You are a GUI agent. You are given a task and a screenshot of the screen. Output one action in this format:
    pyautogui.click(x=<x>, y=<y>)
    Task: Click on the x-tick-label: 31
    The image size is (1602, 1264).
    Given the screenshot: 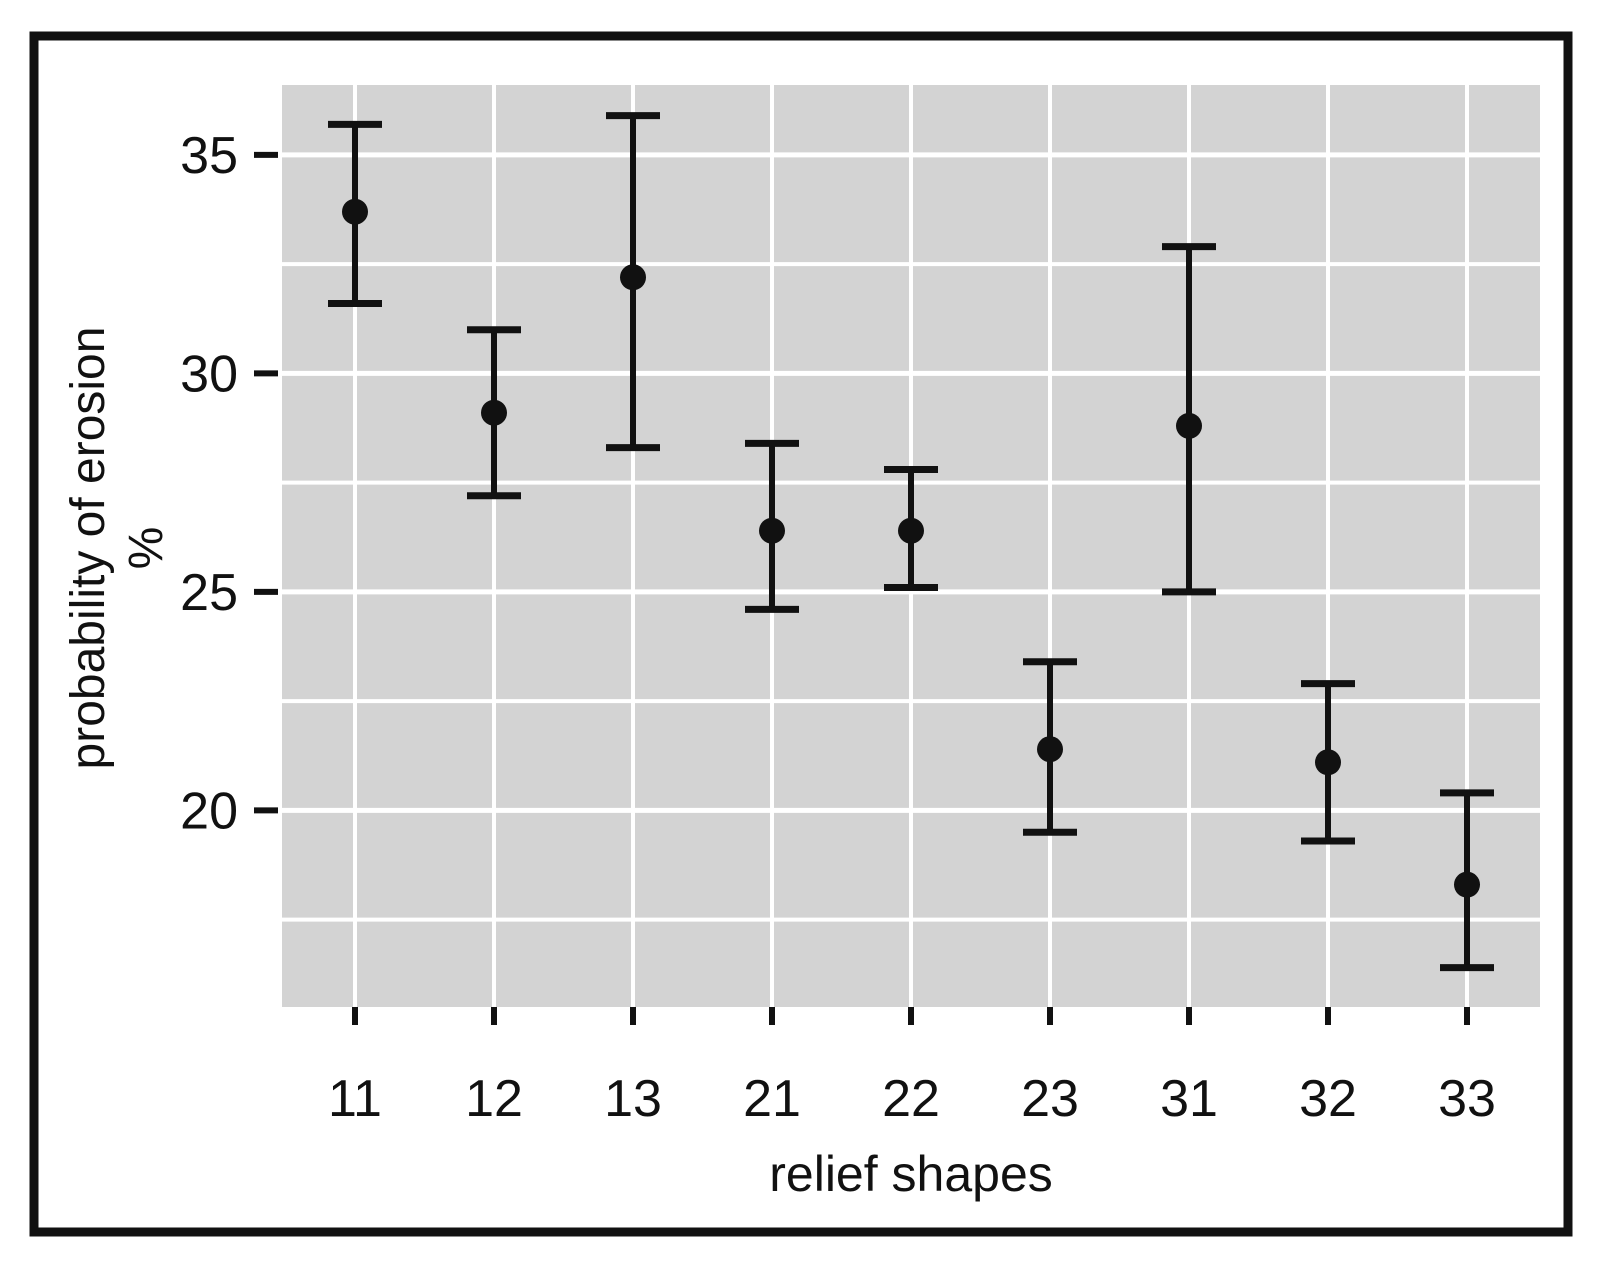 What is the action you would take?
    pyautogui.click(x=1189, y=1099)
    